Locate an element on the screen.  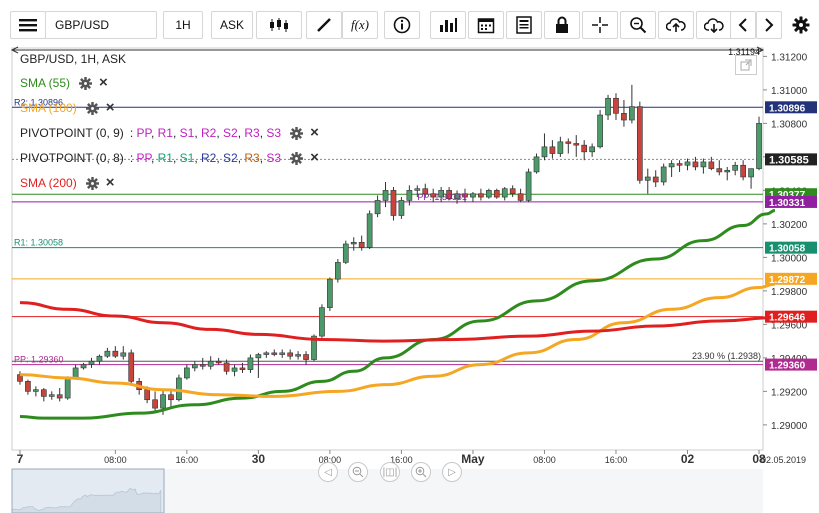
navigator-series is located at coordinates (86, 500).